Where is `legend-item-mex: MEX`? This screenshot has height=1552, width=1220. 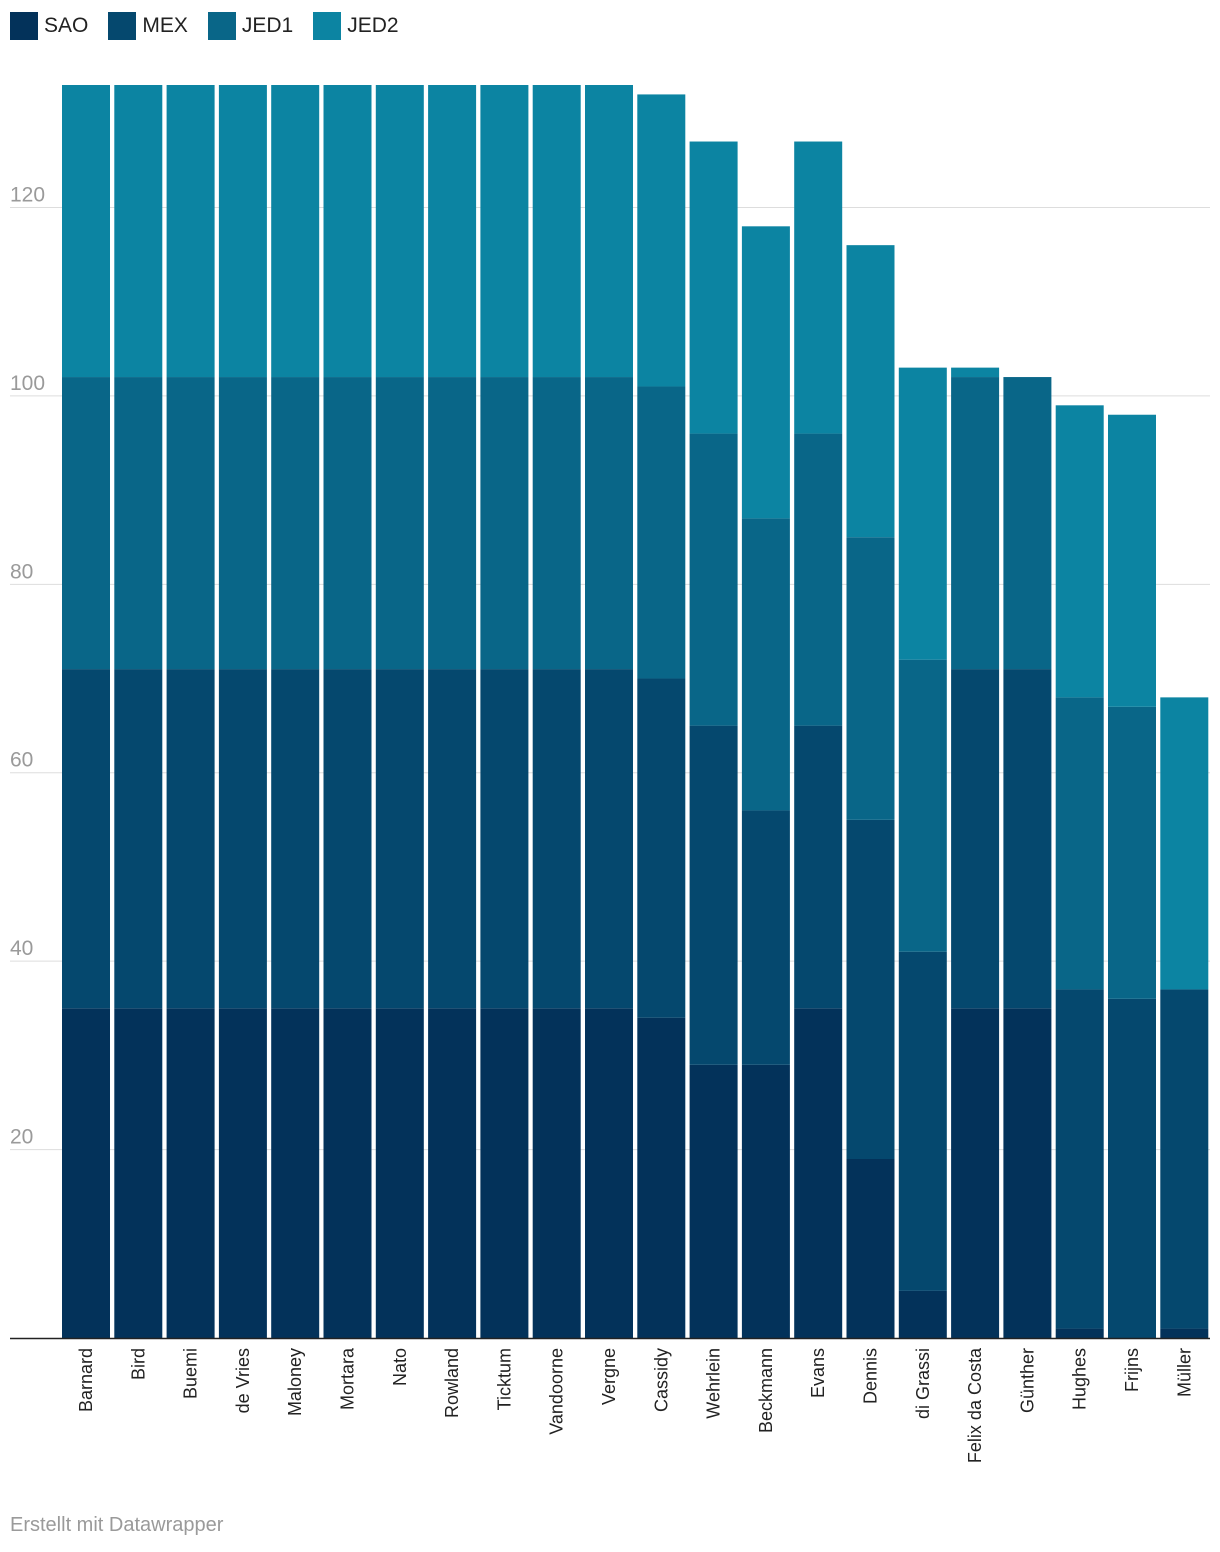 legend-item-mex: MEX is located at coordinates (148, 26).